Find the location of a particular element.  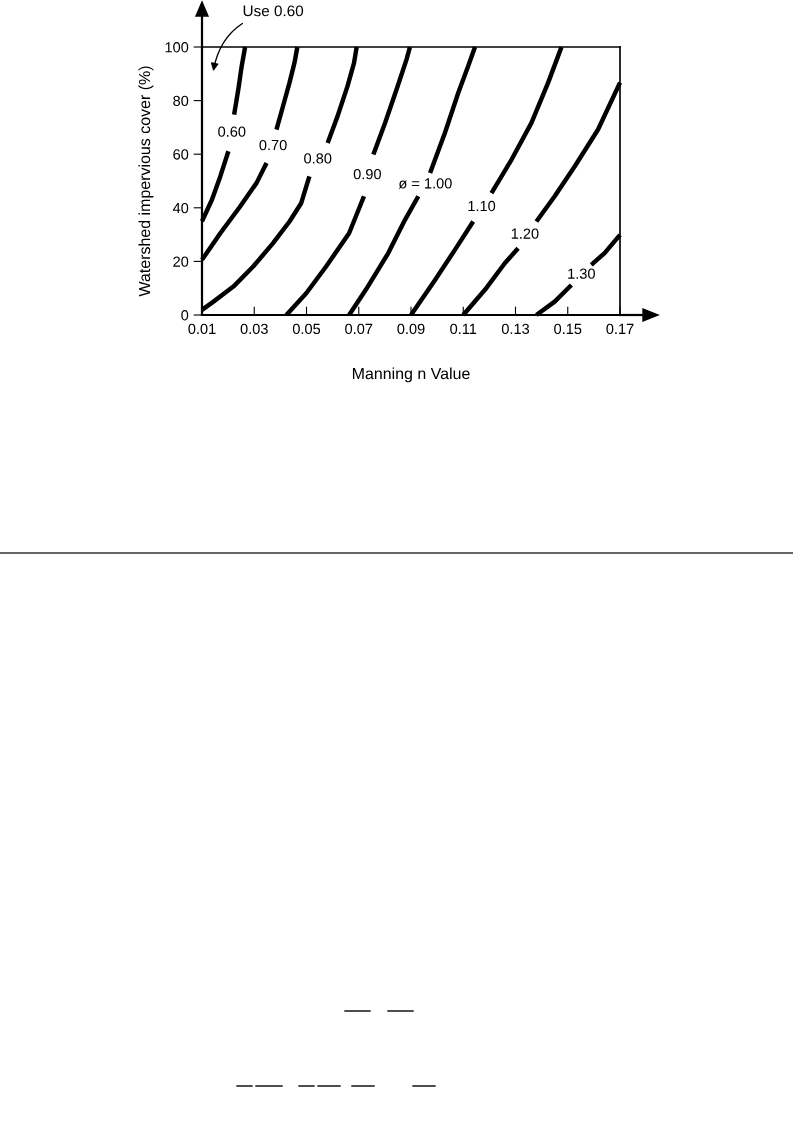

x-tick-label: 0.11 is located at coordinates (463, 329).